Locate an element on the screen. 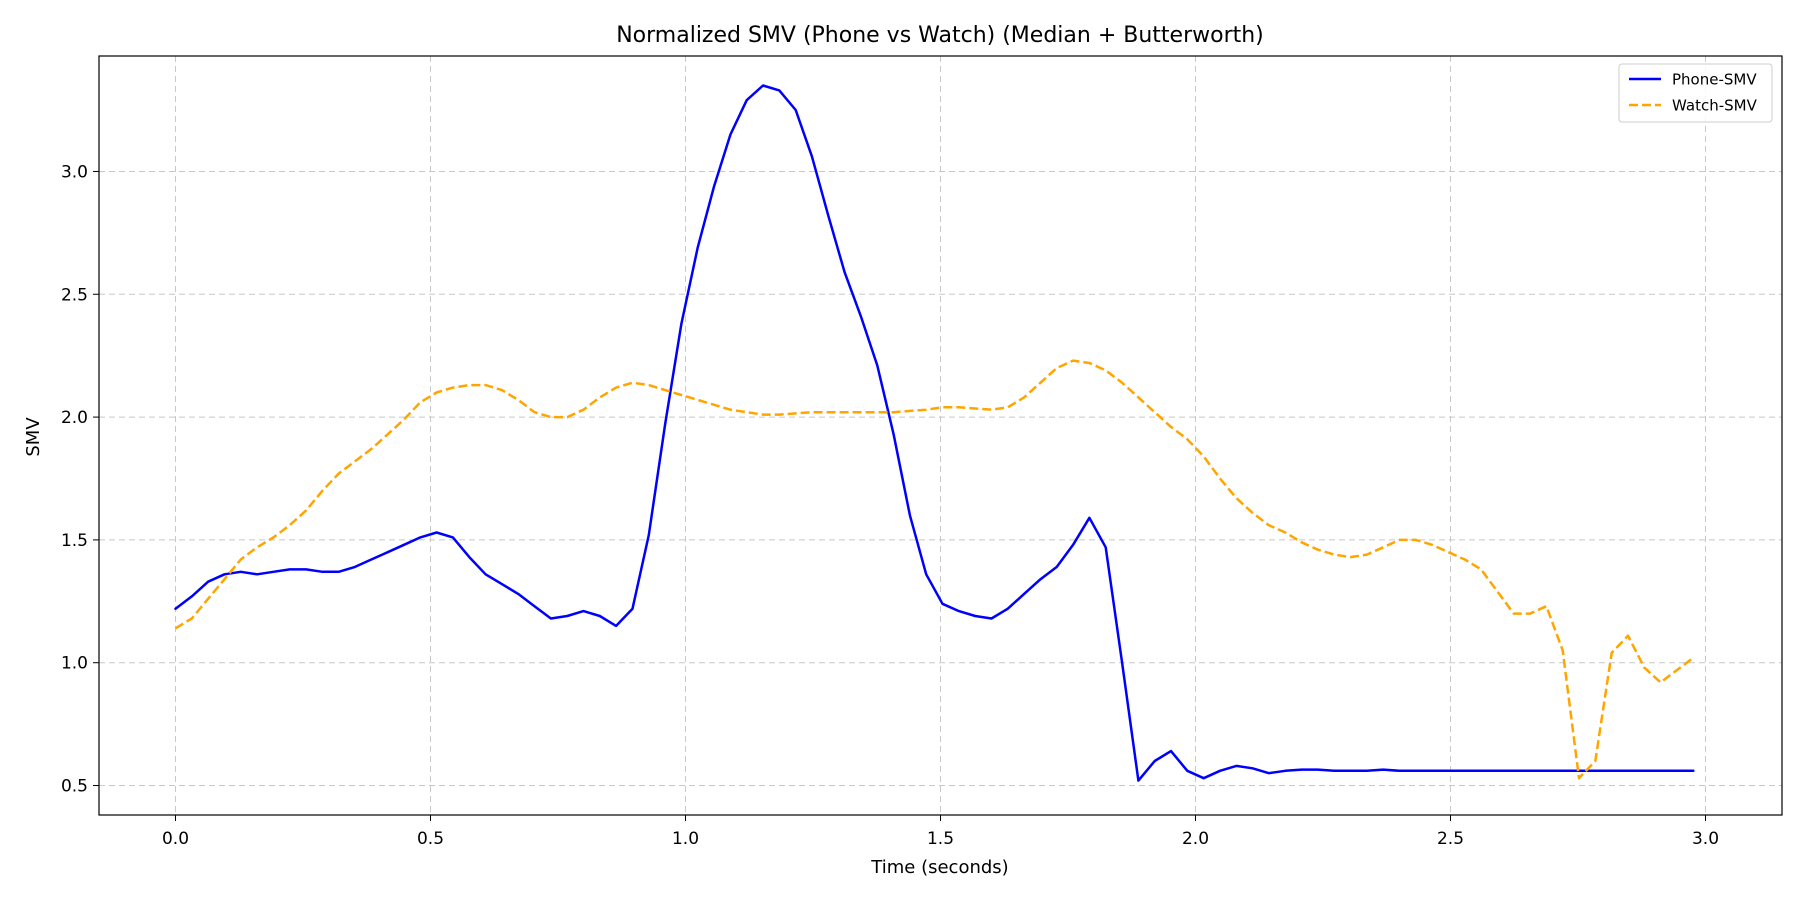 This screenshot has height=905, width=1800. x-axis-label: Time (seconds) is located at coordinates (939, 867).